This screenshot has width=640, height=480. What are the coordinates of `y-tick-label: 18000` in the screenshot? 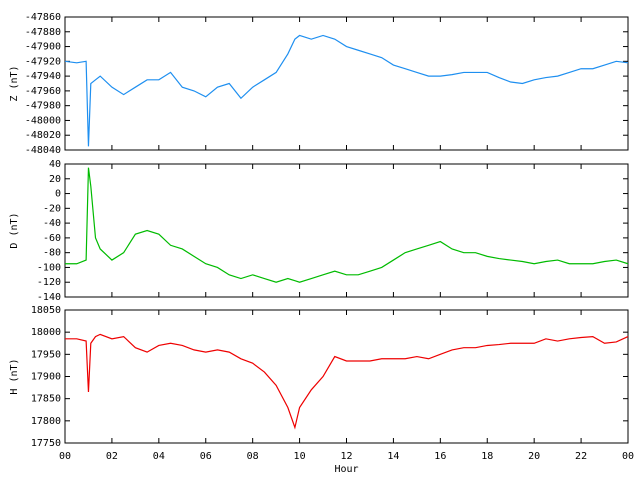 It's located at (46, 332).